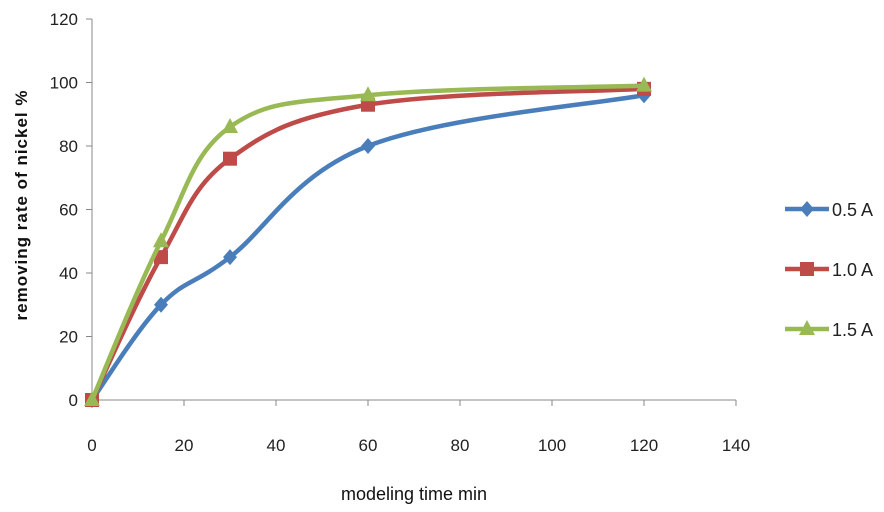 This screenshot has width=884, height=512. Describe the element at coordinates (829, 210) in the screenshot. I see `legend-item: 0.5 A` at that location.